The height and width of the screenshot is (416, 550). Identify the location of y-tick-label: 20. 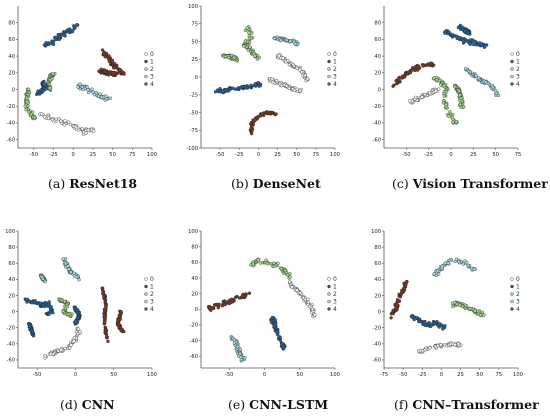
(11, 296).